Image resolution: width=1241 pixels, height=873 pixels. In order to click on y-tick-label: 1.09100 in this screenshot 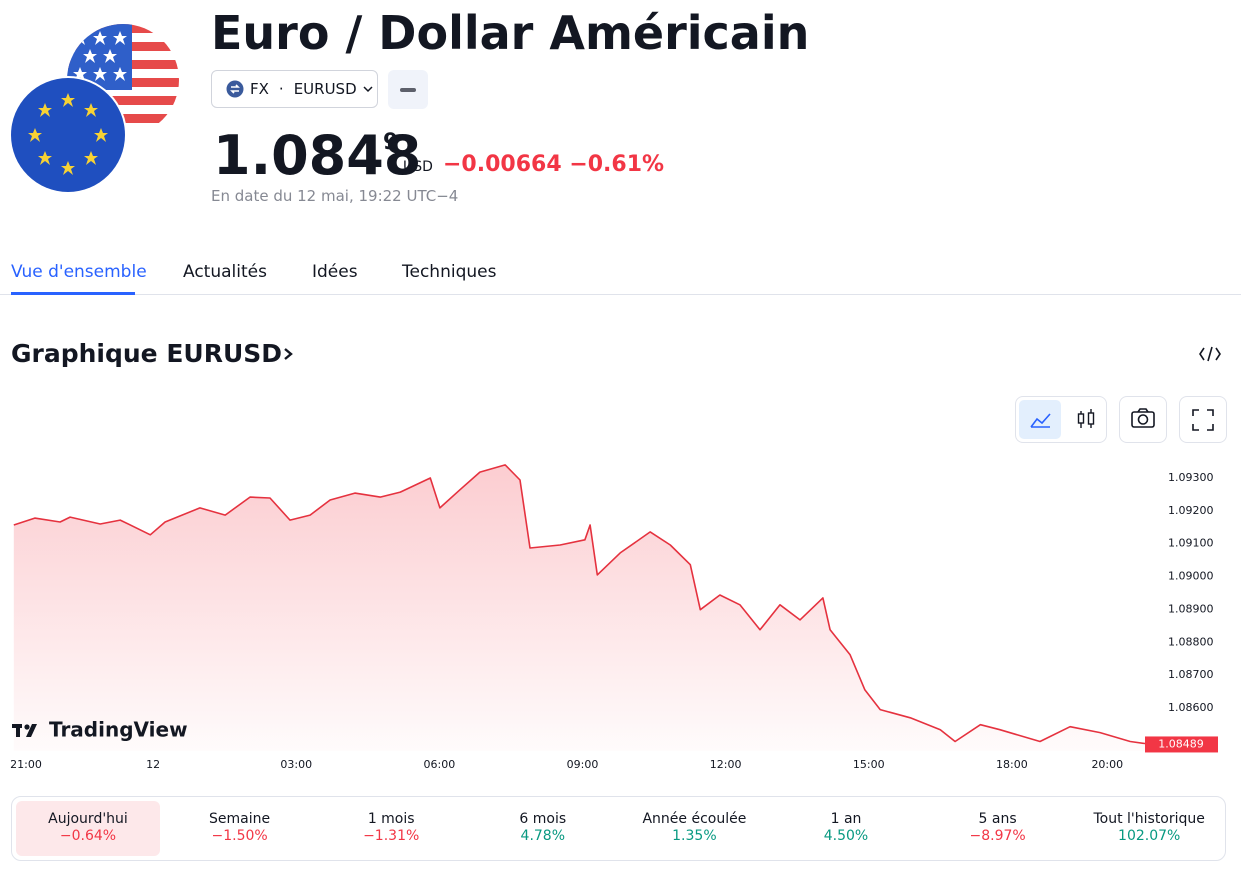, I will do `click(1191, 543)`.